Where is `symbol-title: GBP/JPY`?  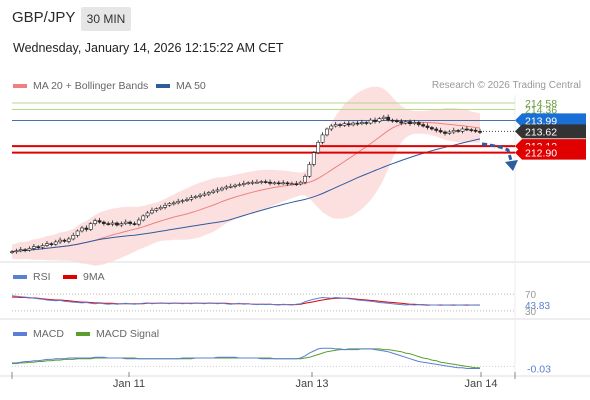
symbol-title: GBP/JPY is located at coordinates (44, 17).